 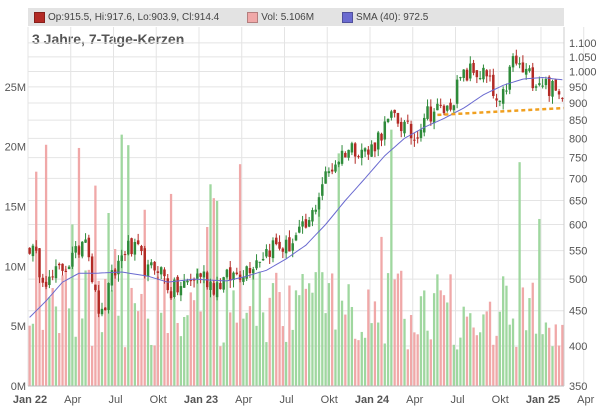 What do you see at coordinates (578, 179) in the screenshot?
I see `price-tick-label: 700` at bounding box center [578, 179].